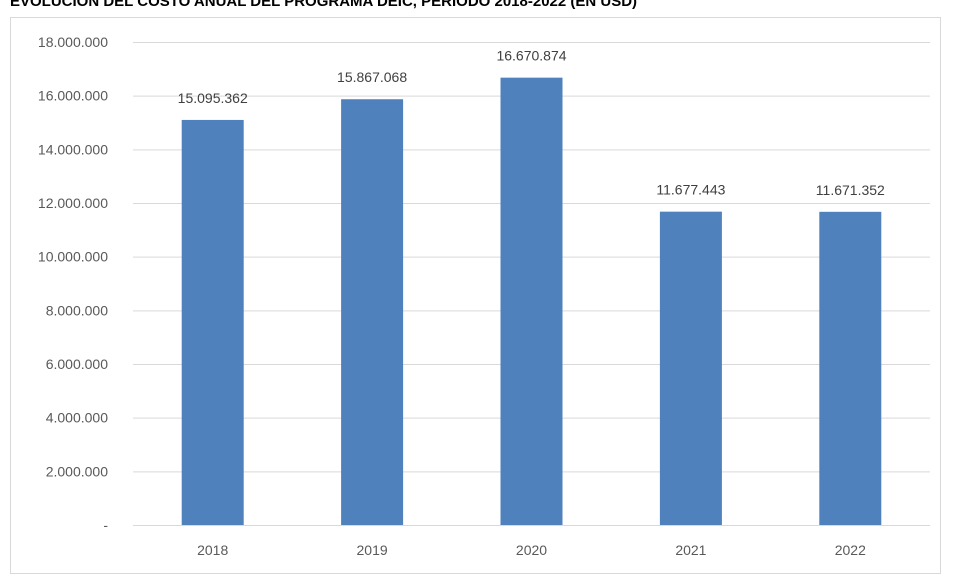  I want to click on bar-2020, so click(531, 301).